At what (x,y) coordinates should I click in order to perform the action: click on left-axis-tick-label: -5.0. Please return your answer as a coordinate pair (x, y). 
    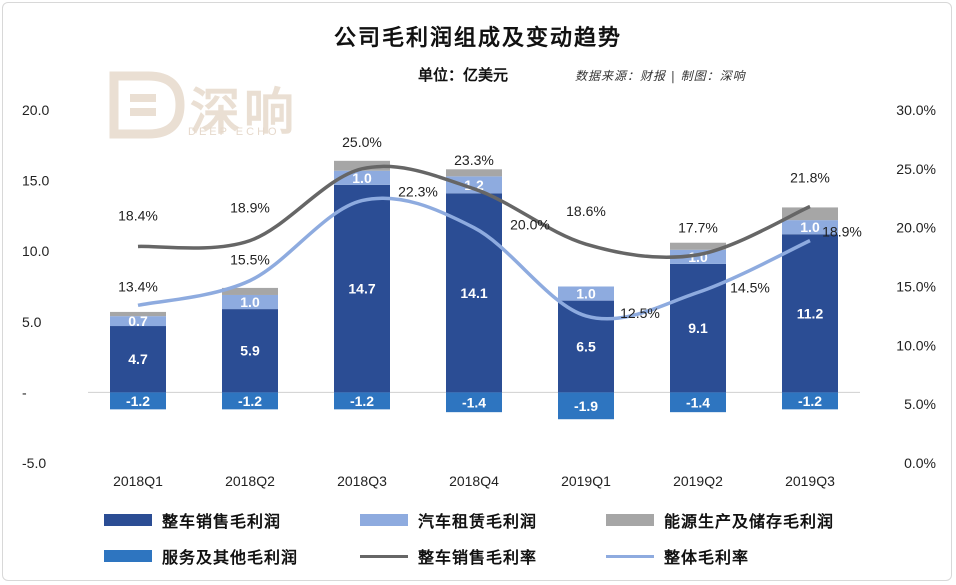
    Looking at the image, I should click on (34, 463).